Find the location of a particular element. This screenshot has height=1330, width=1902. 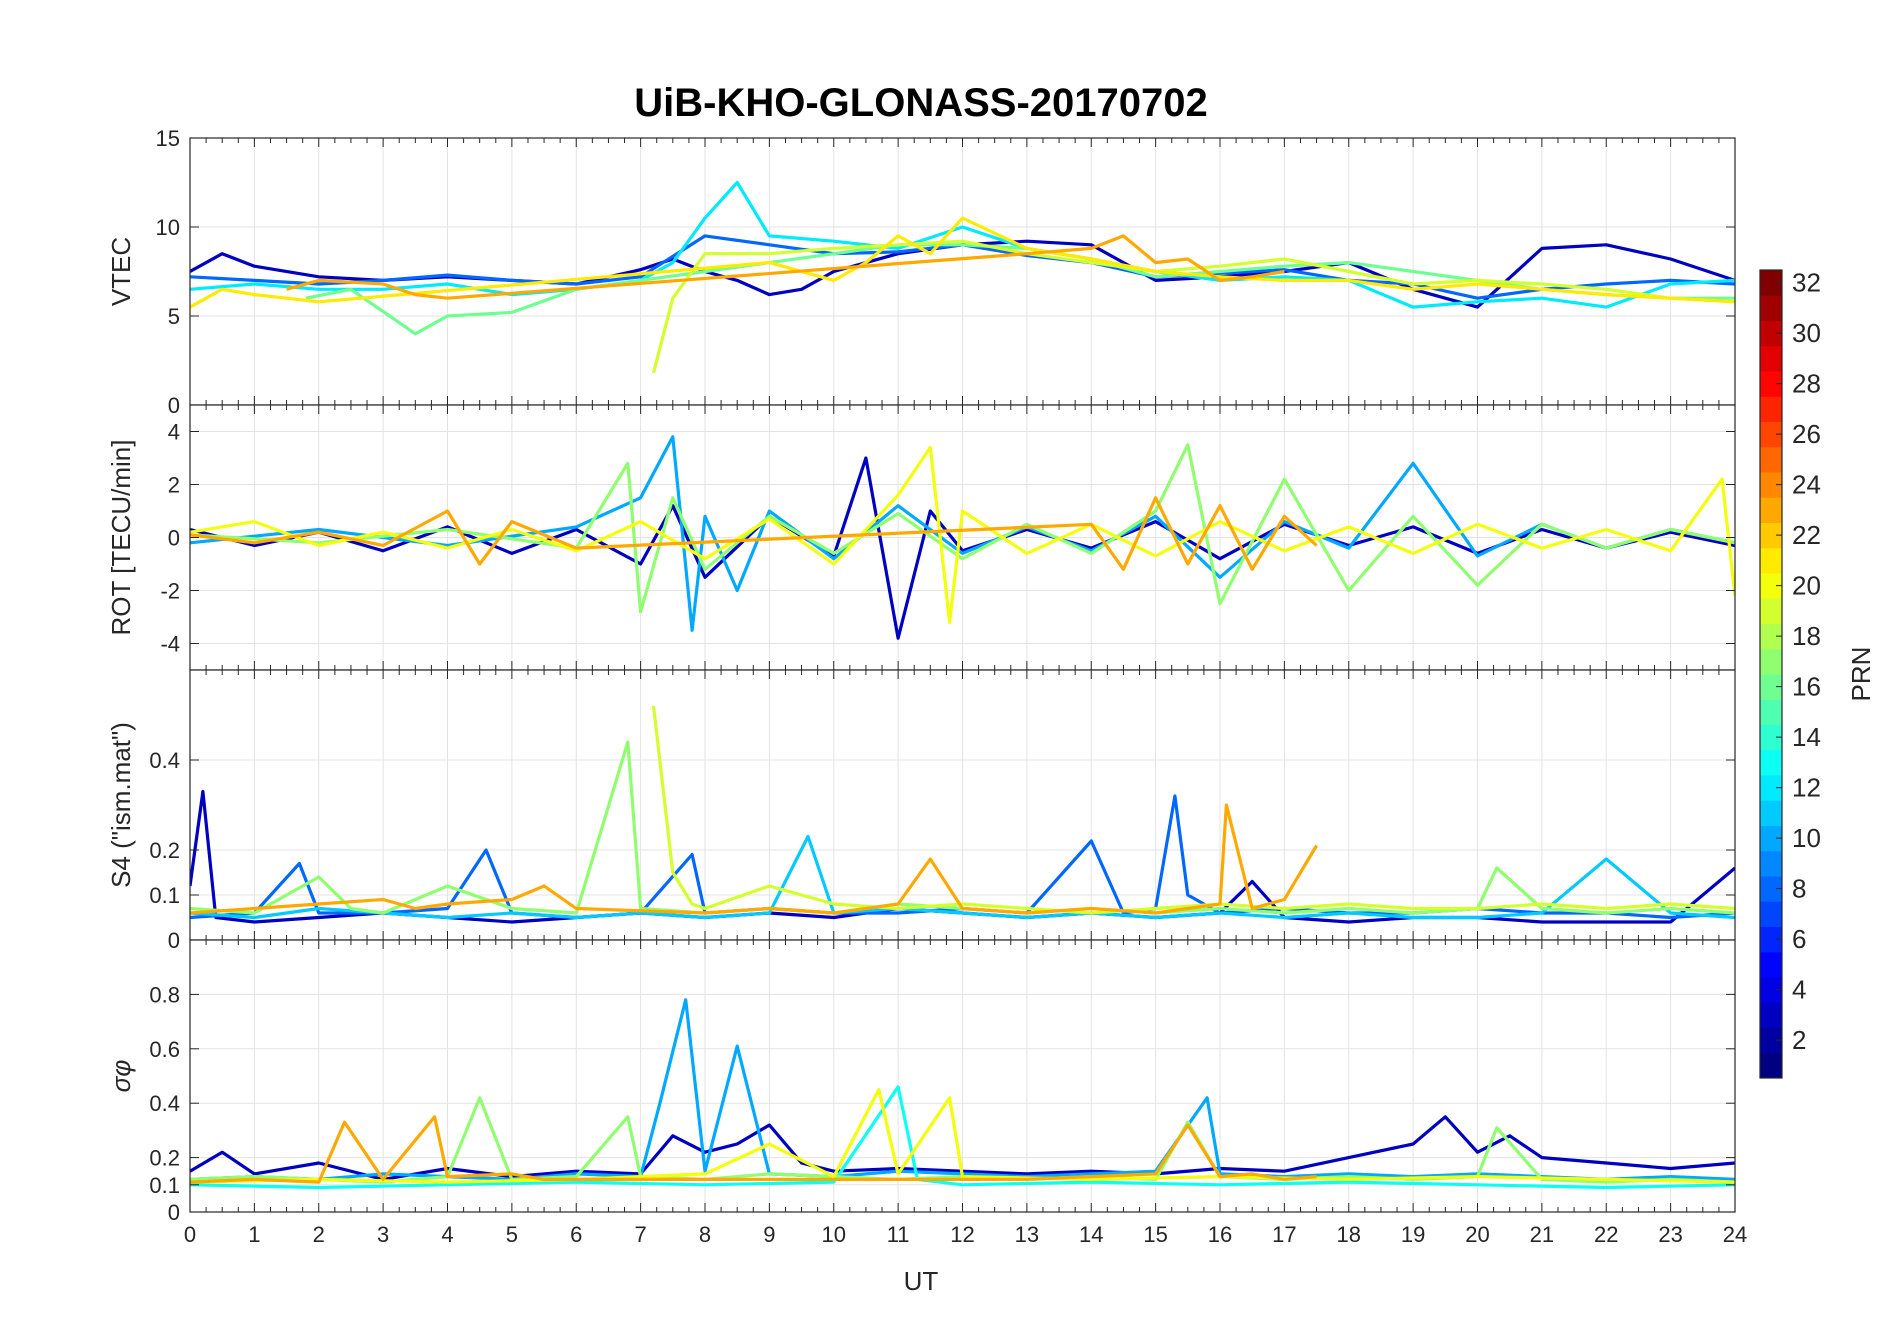

y-tick-label: 15 is located at coordinates (168, 138).